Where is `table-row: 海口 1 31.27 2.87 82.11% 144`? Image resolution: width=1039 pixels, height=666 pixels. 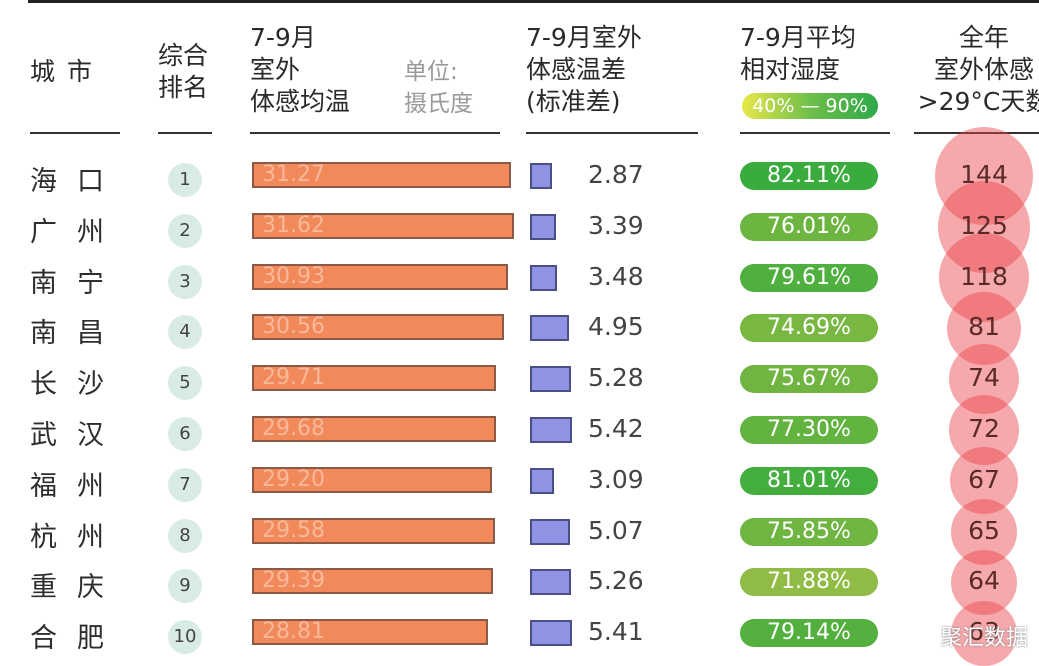
table-row: 海口 1 31.27 2.87 82.11% 144 is located at coordinates (519, 176).